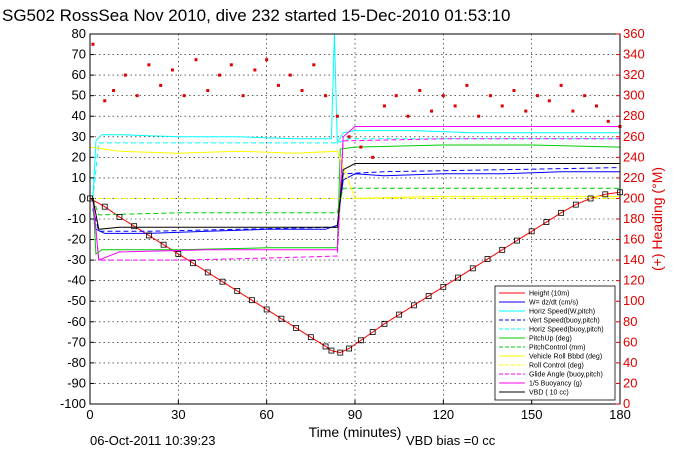 The width and height of the screenshot is (681, 454). What do you see at coordinates (630, 341) in the screenshot?
I see `right-tick-label: 60` at bounding box center [630, 341].